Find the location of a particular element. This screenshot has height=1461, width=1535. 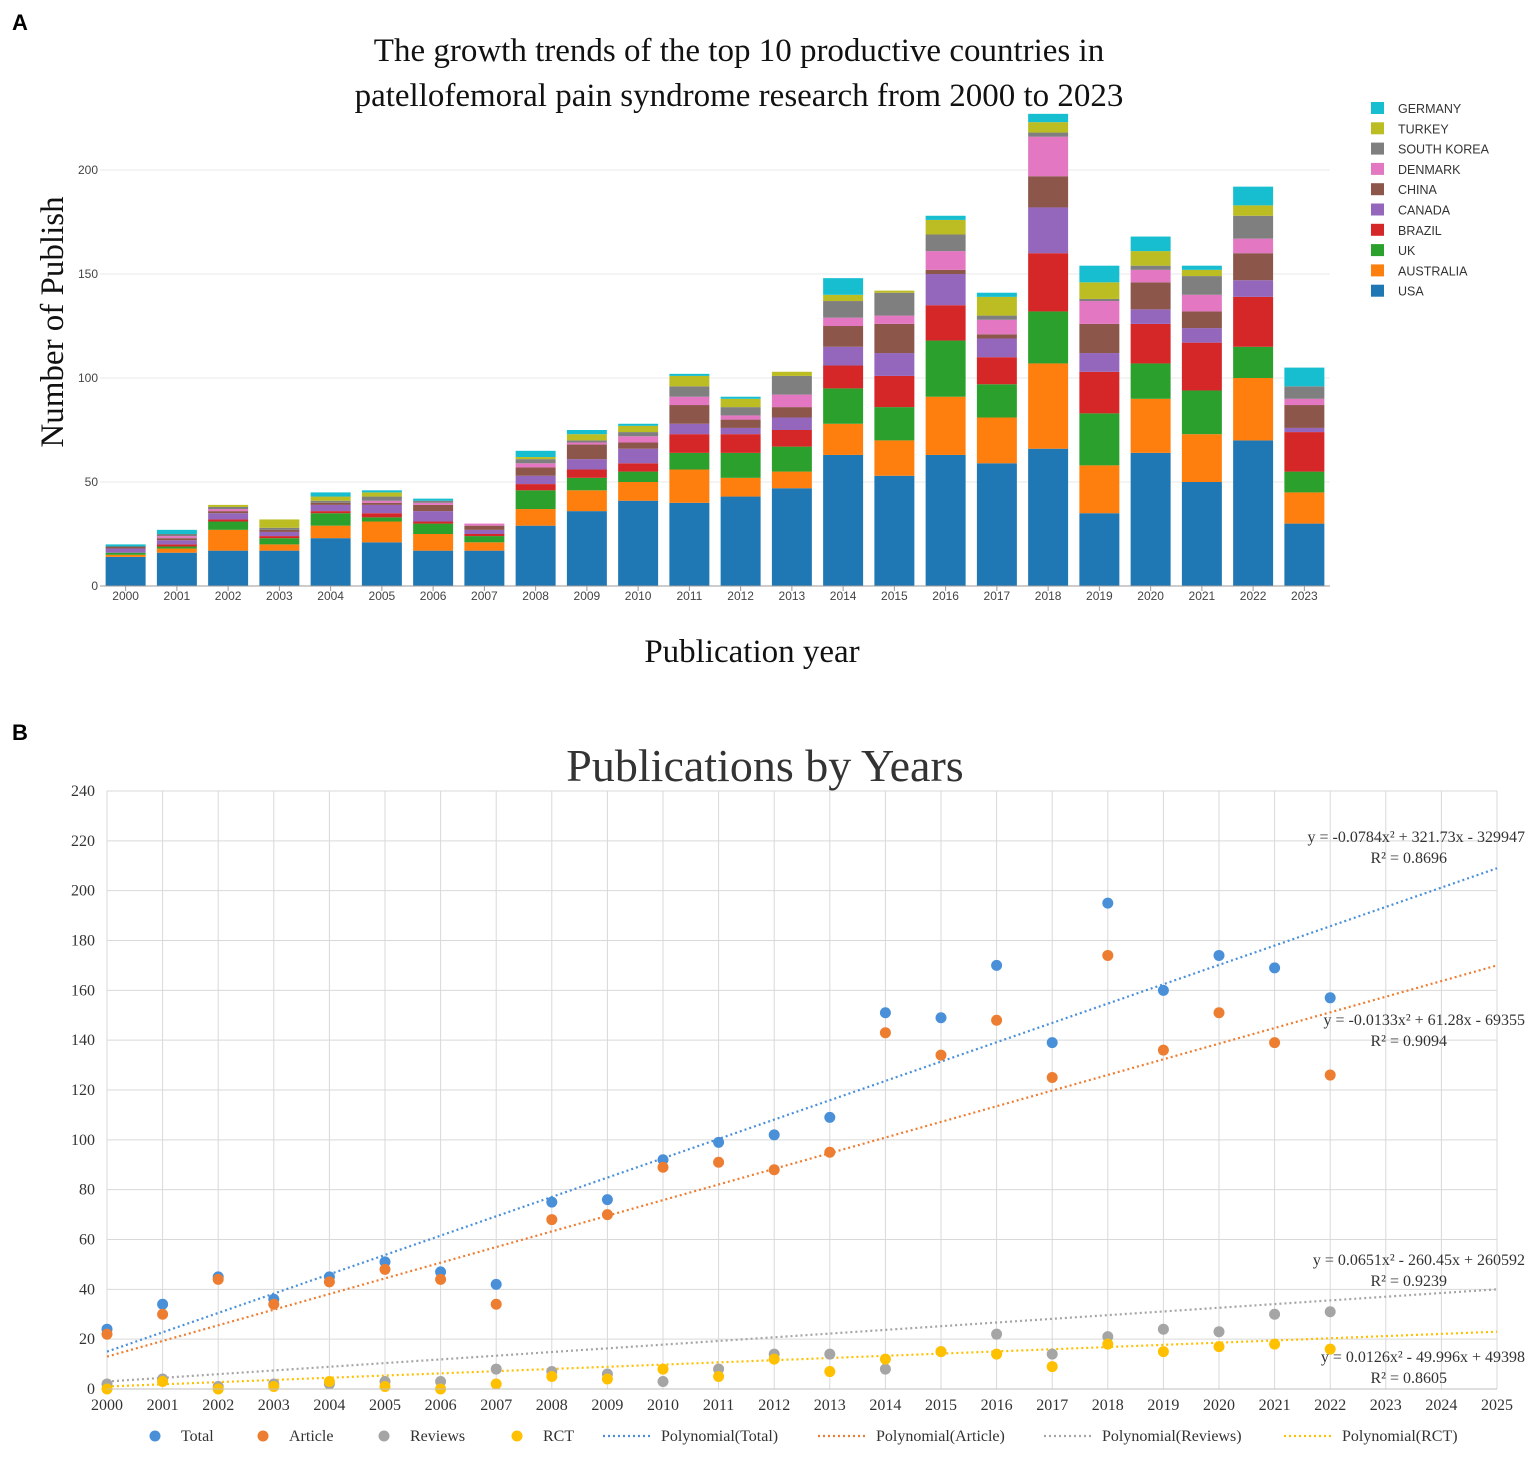

chart-a-x-tick-label: 2006 is located at coordinates (433, 596).